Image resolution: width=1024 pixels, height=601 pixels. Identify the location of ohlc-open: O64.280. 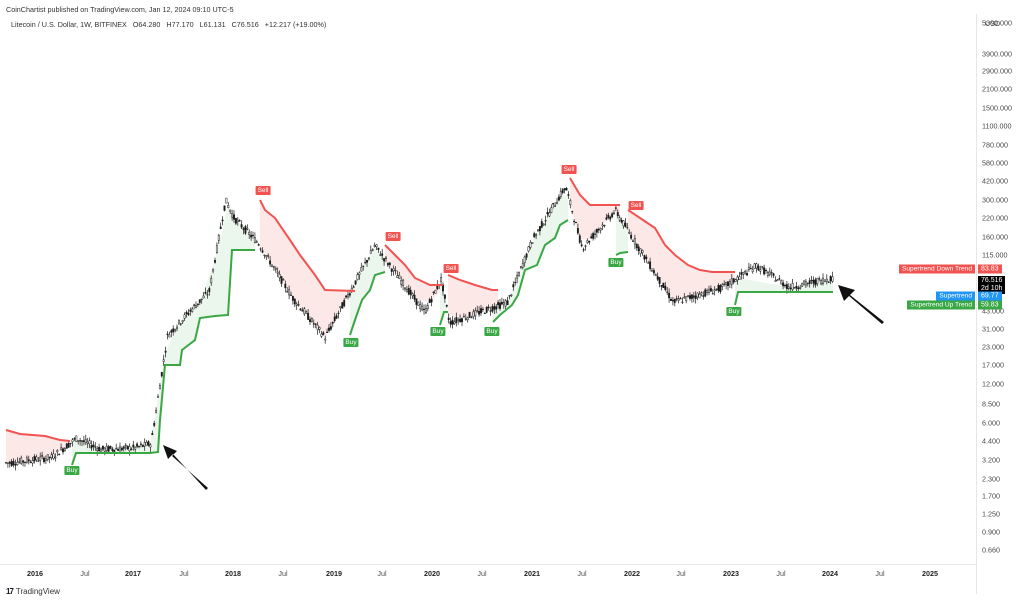
(146, 24).